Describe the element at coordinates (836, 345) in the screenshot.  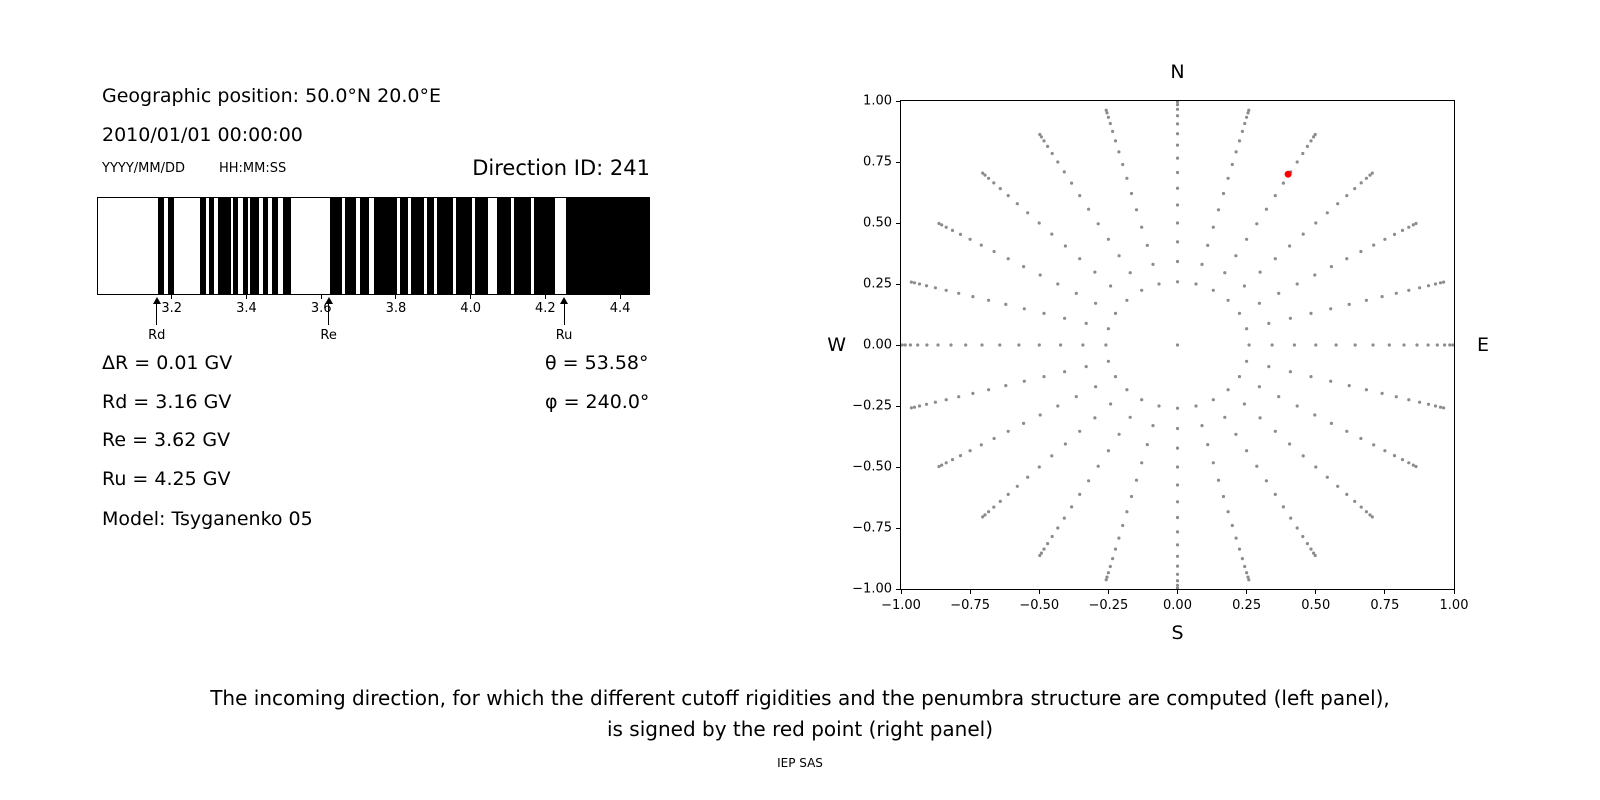
I see `compass-west-label: W` at that location.